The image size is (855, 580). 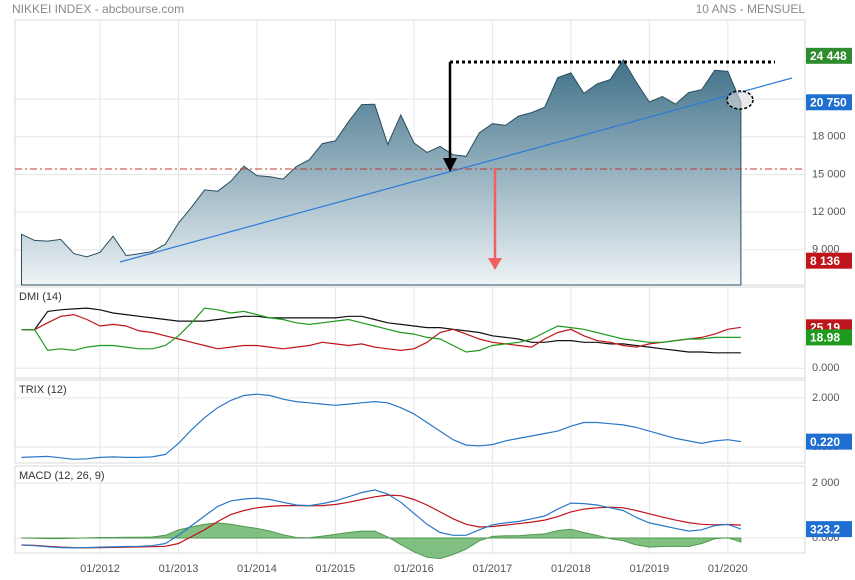 I want to click on value-marker-label: 0.220, so click(x=825, y=442).